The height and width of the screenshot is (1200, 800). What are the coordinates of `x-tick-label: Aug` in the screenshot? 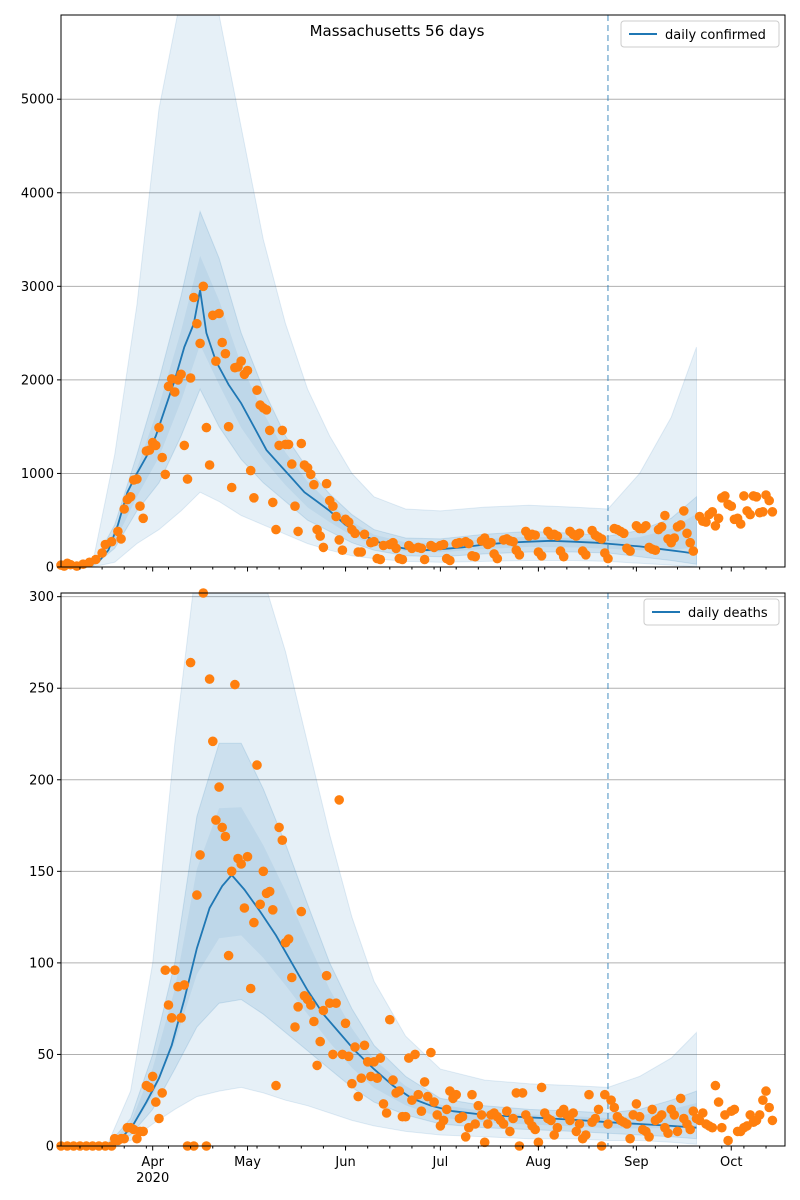 It's located at (538, 1162).